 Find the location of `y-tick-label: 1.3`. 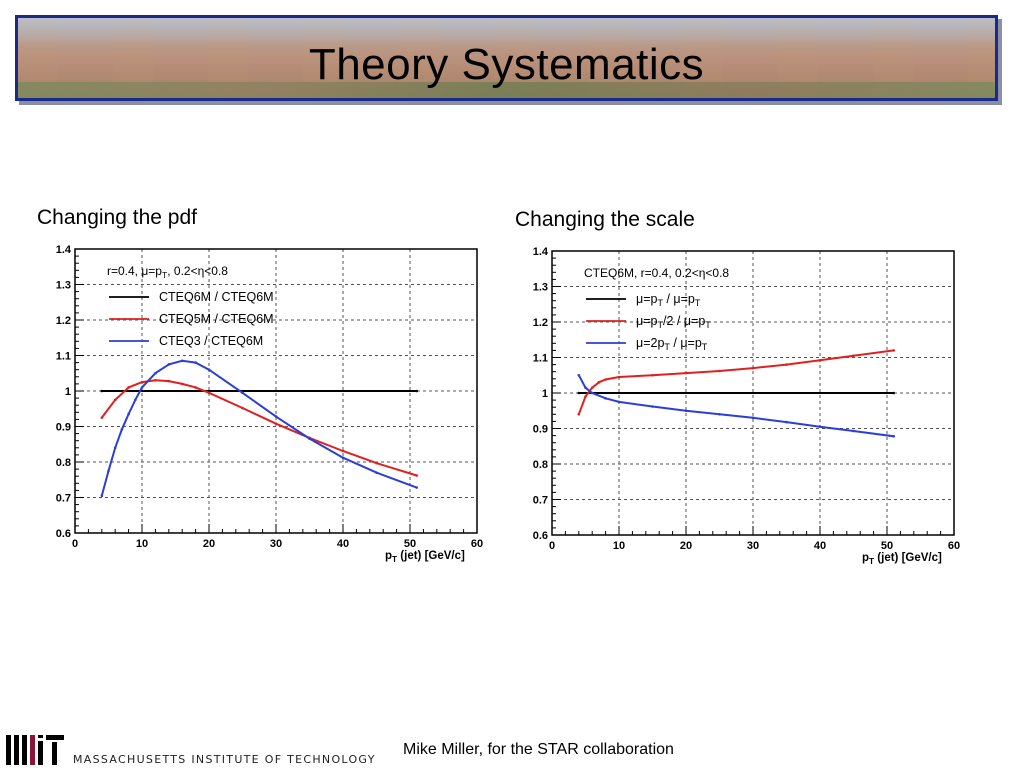

y-tick-label: 1.3 is located at coordinates (540, 288).